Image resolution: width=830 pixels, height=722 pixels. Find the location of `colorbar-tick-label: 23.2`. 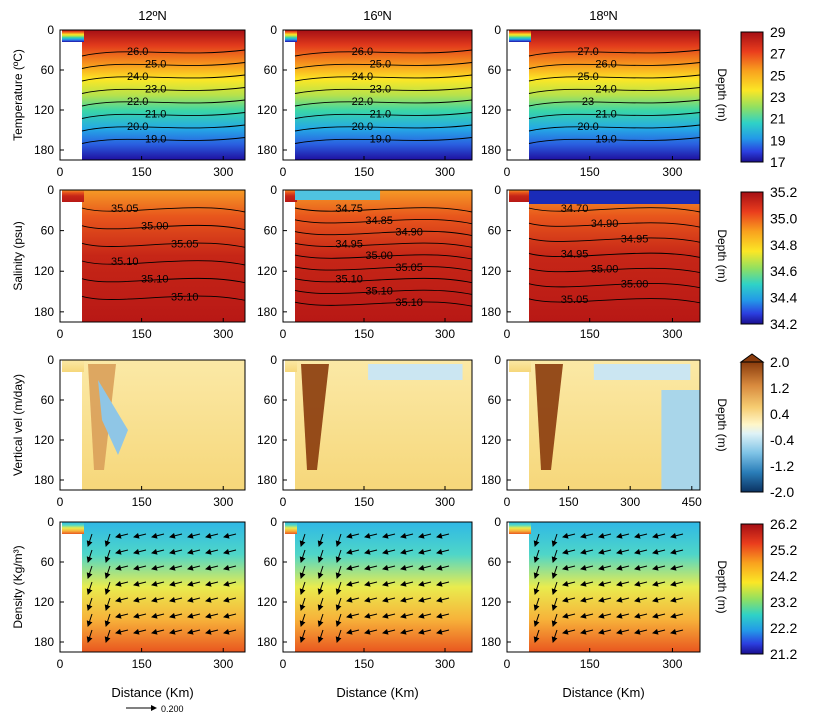

colorbar-tick-label: 23.2 is located at coordinates (783, 602).